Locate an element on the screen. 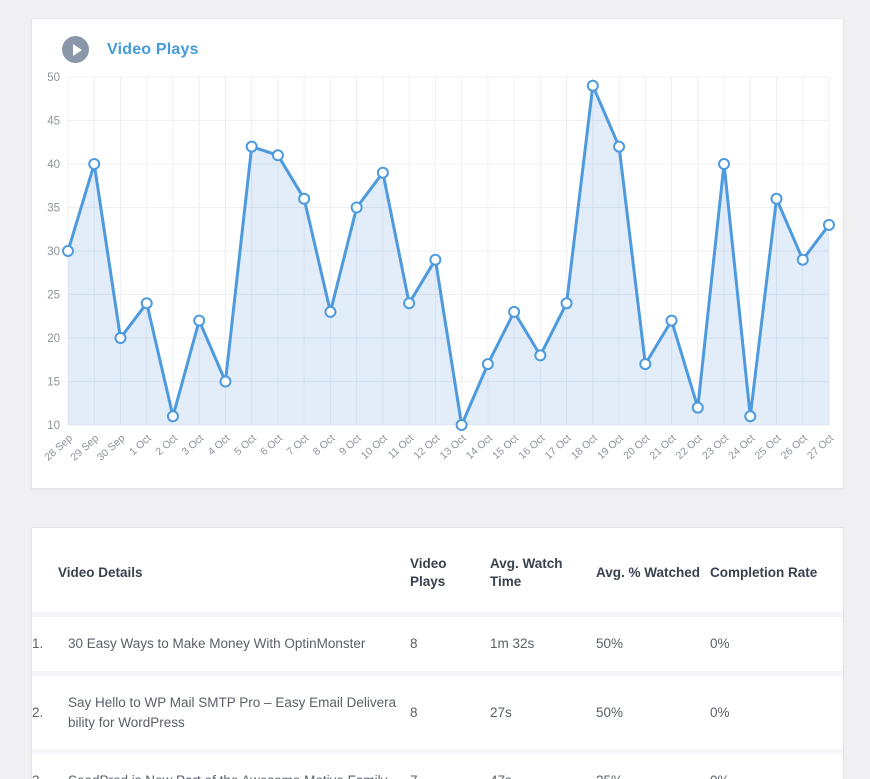 This screenshot has height=779, width=870. x-axis-tick-label: 16 Oct is located at coordinates (531, 447).